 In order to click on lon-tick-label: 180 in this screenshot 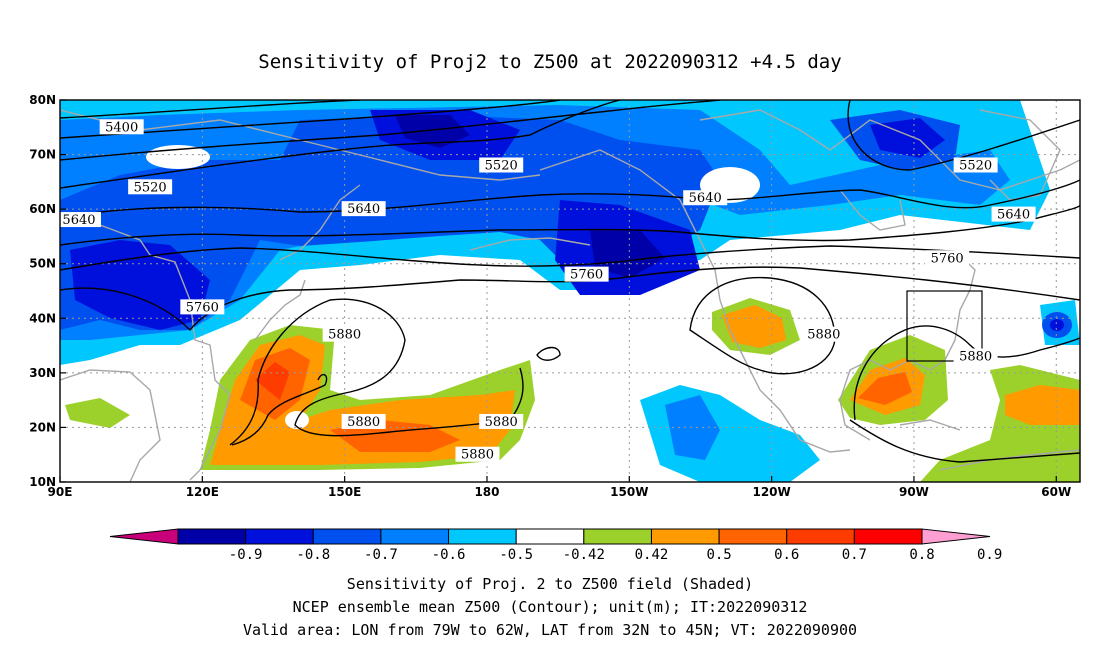, I will do `click(486, 492)`.